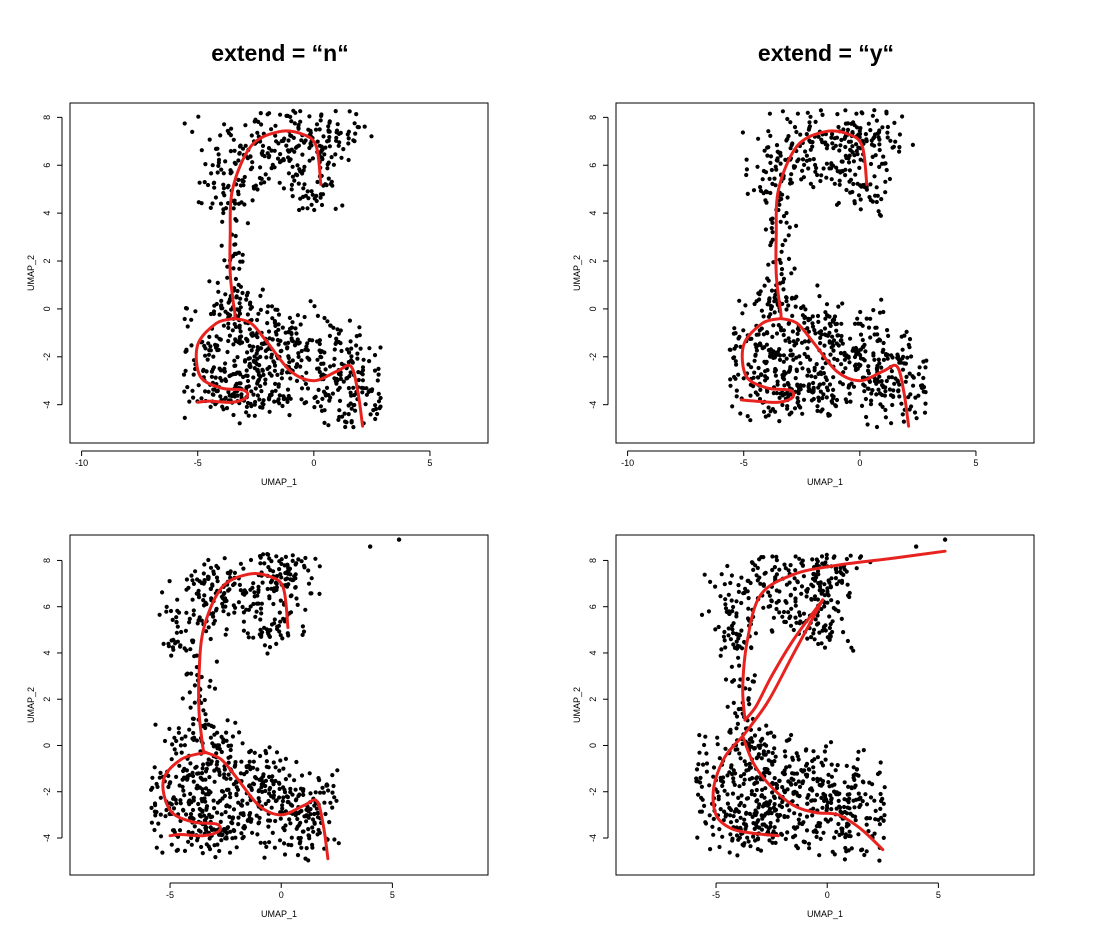 This screenshot has width=1094, height=952. What do you see at coordinates (280, 53) in the screenshot?
I see `left-column-title: extend = “n“` at bounding box center [280, 53].